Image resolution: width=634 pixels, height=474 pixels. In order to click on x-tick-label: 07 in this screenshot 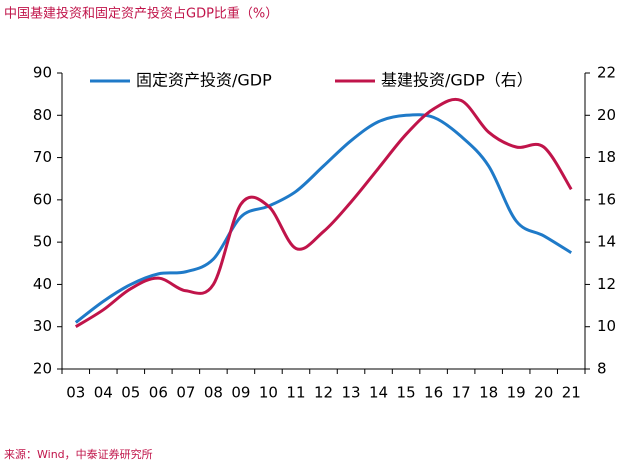, I will do `click(185, 393)`.